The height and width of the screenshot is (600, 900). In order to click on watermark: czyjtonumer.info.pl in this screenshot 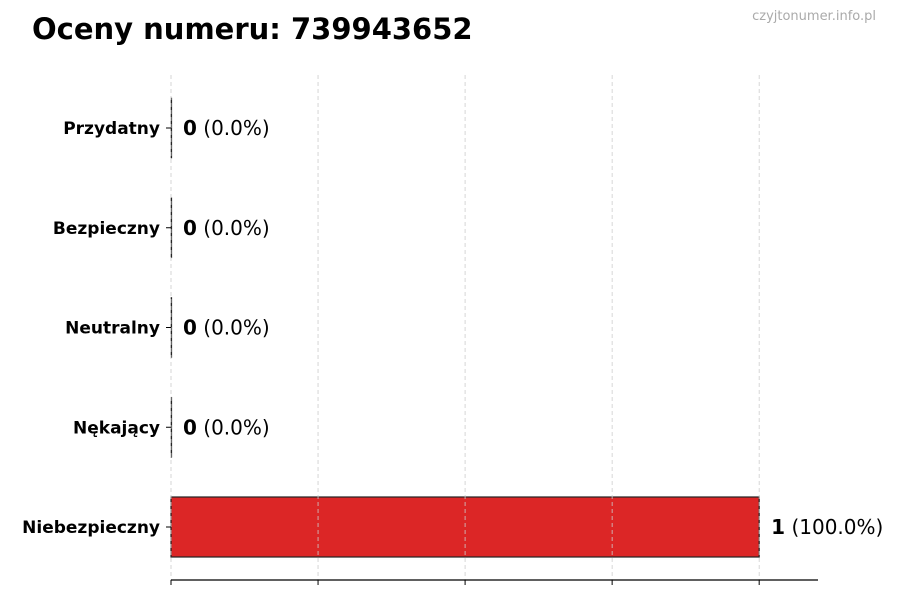, I will do `click(814, 16)`.